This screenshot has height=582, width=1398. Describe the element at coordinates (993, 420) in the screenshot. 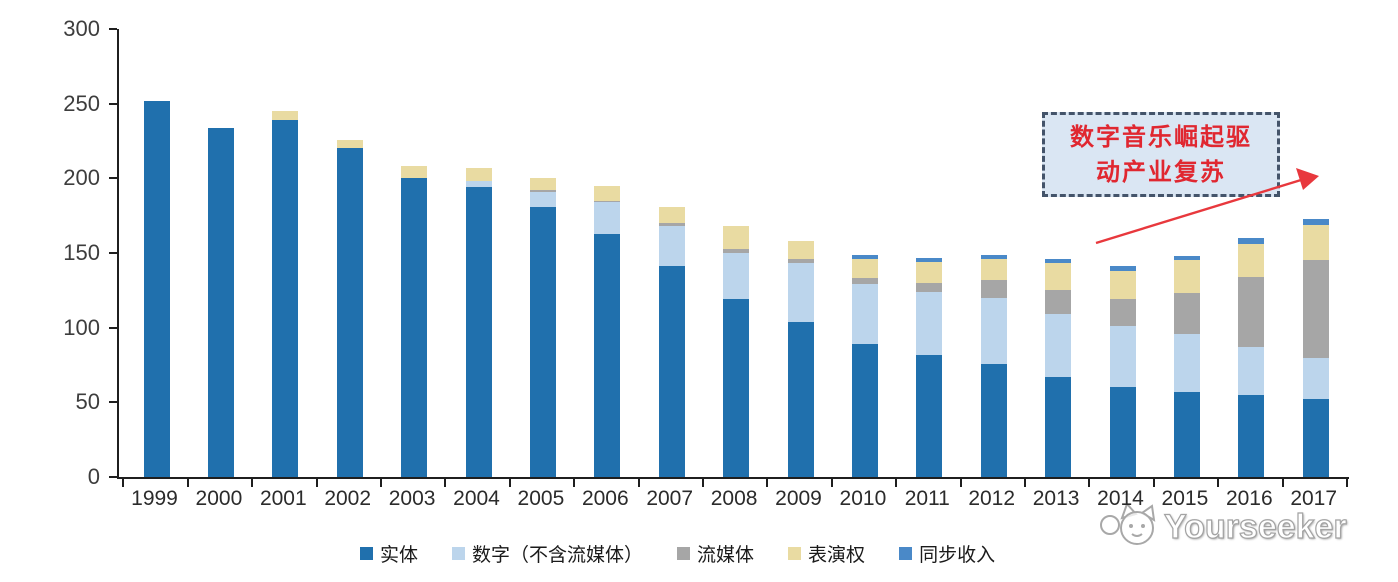

I see `bar-segment-实体-2012` at that location.